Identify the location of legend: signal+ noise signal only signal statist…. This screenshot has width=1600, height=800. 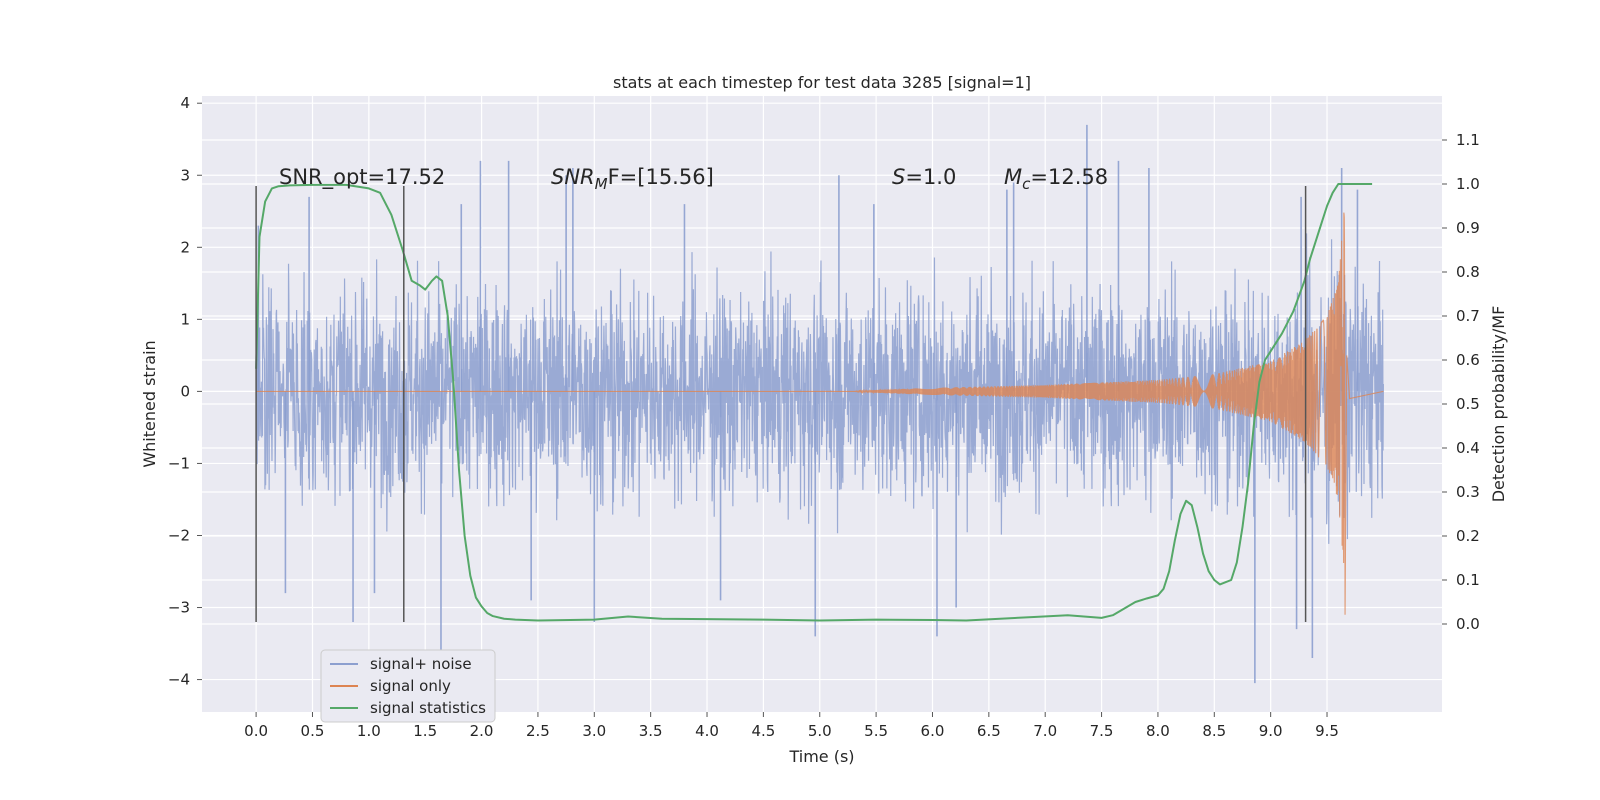
(408, 686).